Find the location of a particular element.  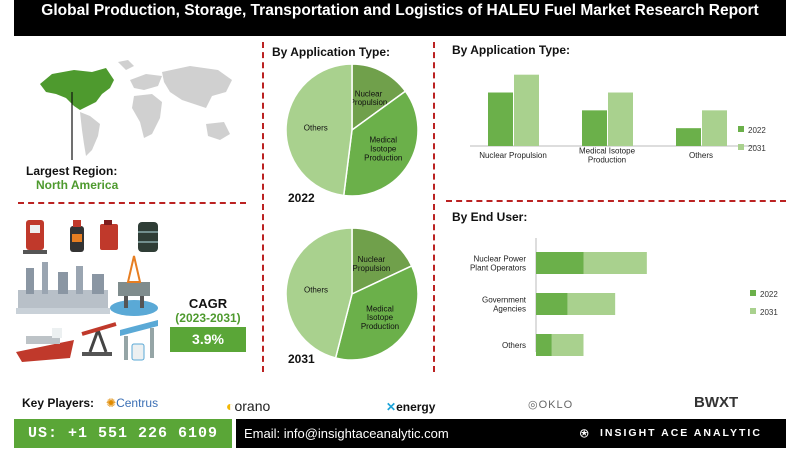

bwxt-logo: BWXT is located at coordinates (716, 402).